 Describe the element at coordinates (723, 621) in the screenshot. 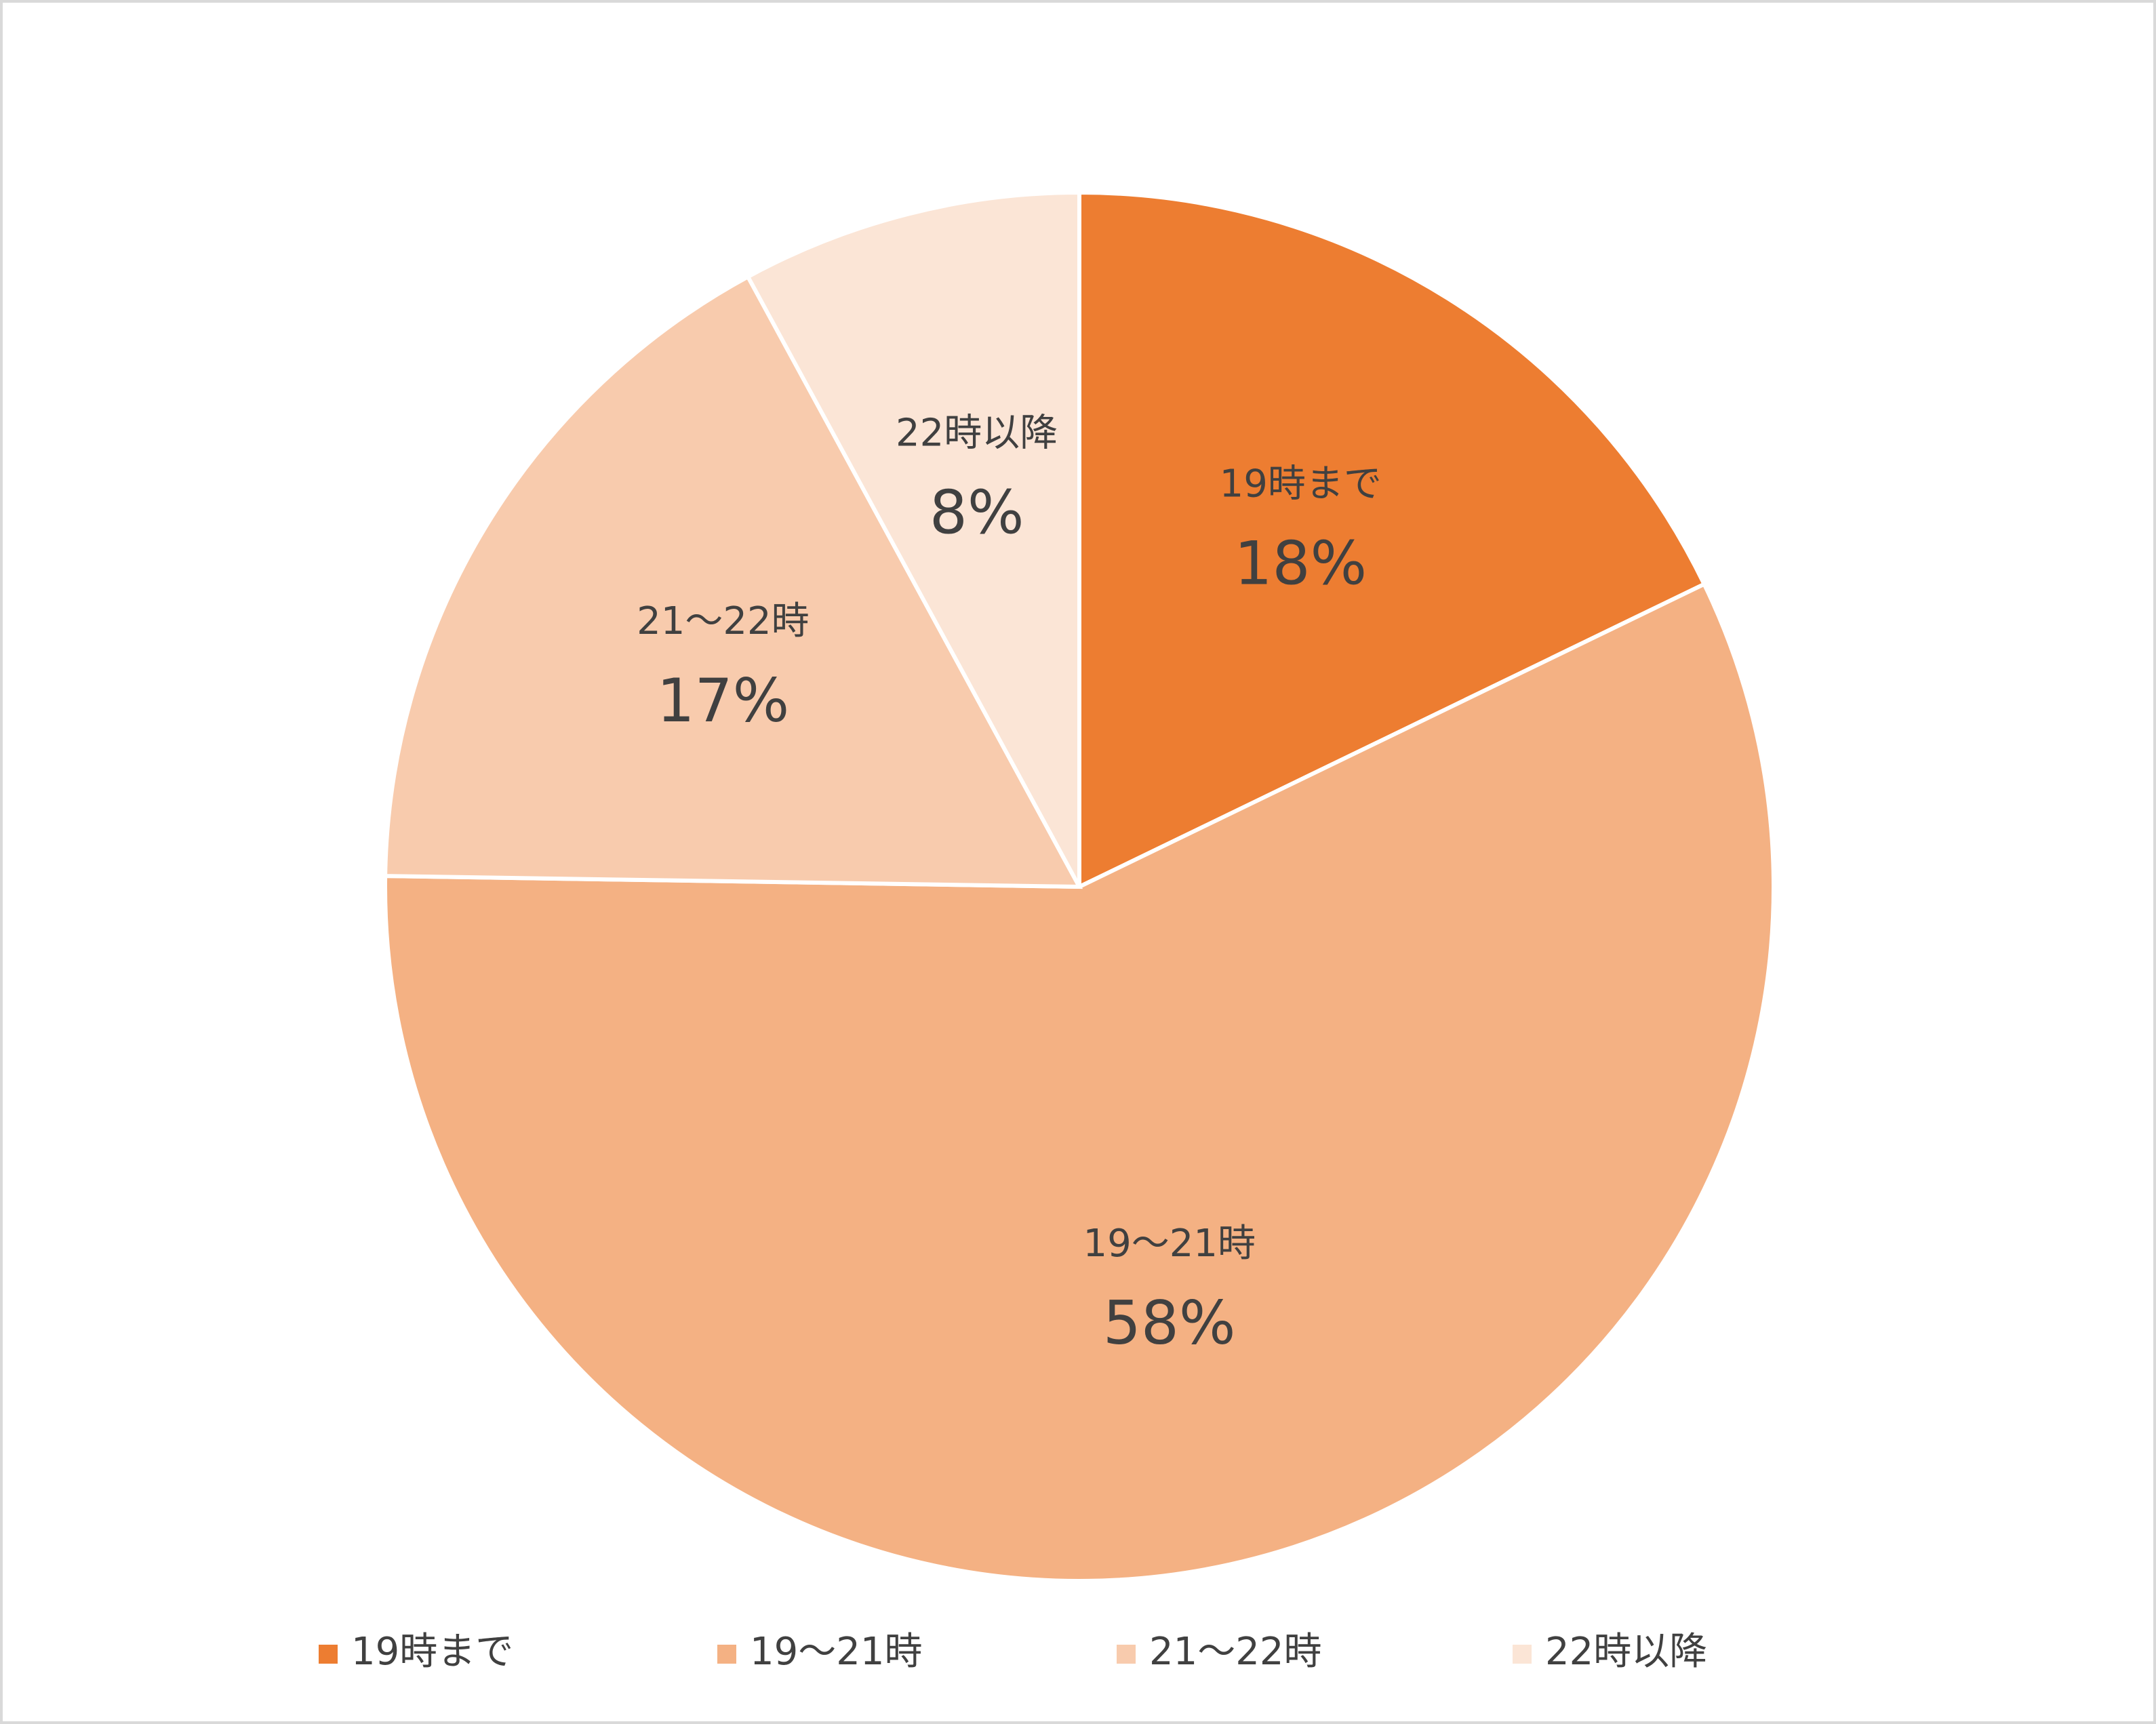

I see `slice-category-label: 21～22時` at that location.